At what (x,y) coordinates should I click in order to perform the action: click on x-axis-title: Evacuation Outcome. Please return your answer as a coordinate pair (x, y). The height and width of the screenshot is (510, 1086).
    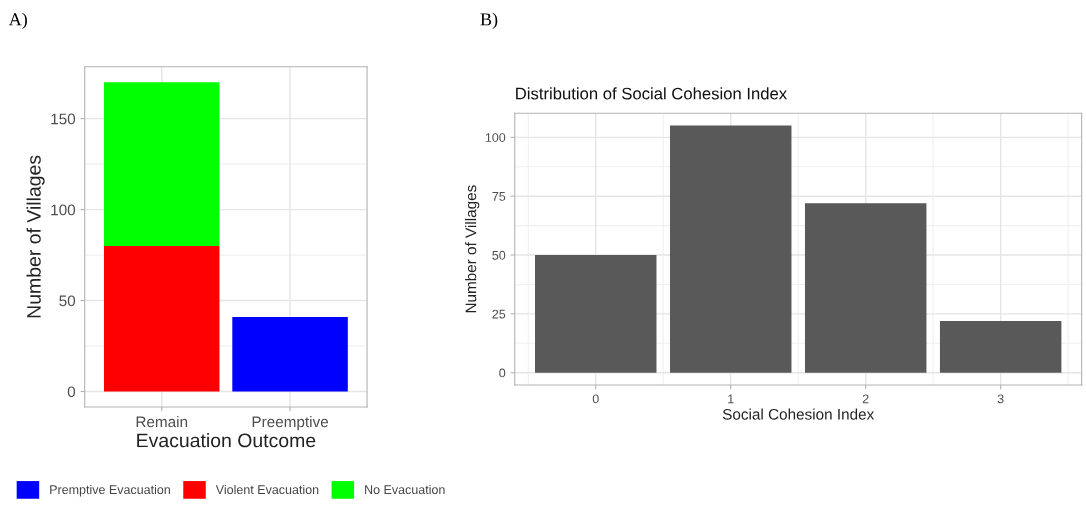
    Looking at the image, I should click on (226, 440).